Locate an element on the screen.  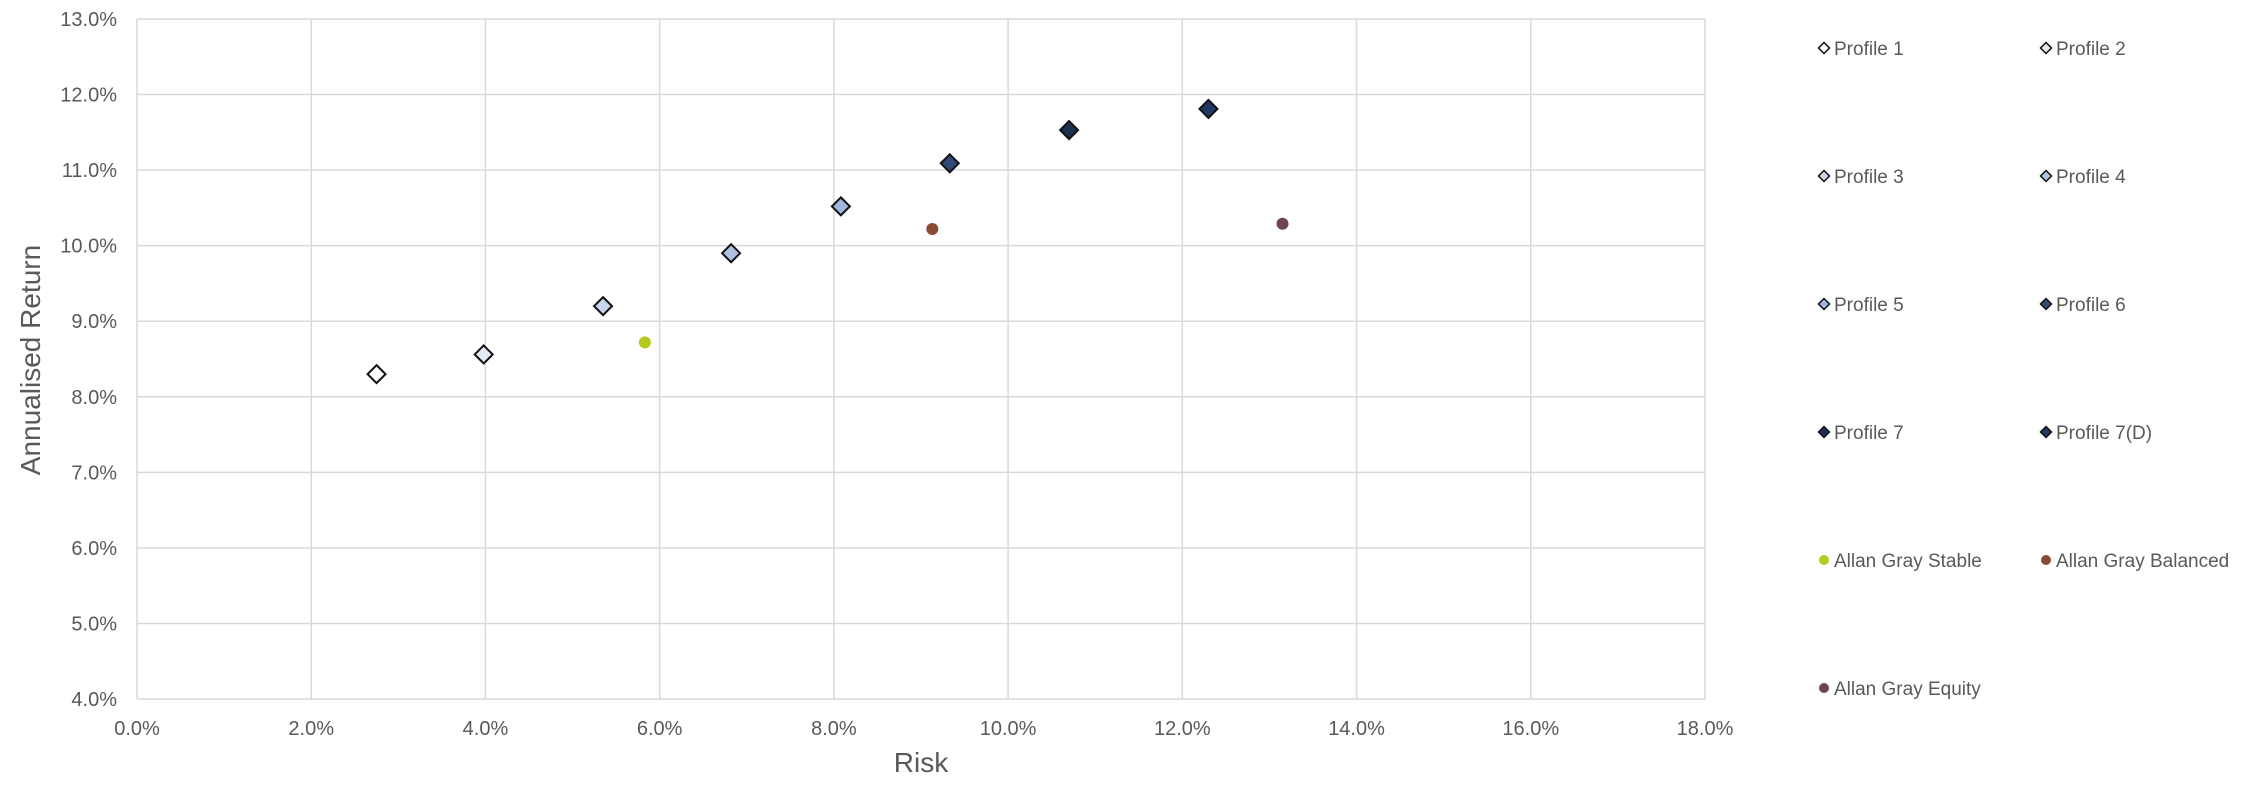
legend-label: Profile 4 is located at coordinates (2091, 177).